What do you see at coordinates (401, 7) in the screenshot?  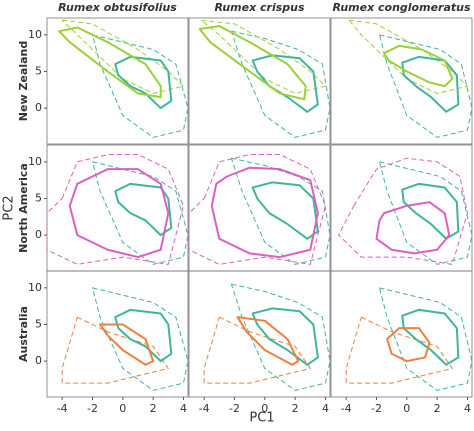 I see `column-title: Rumex conglomeratus` at bounding box center [401, 7].